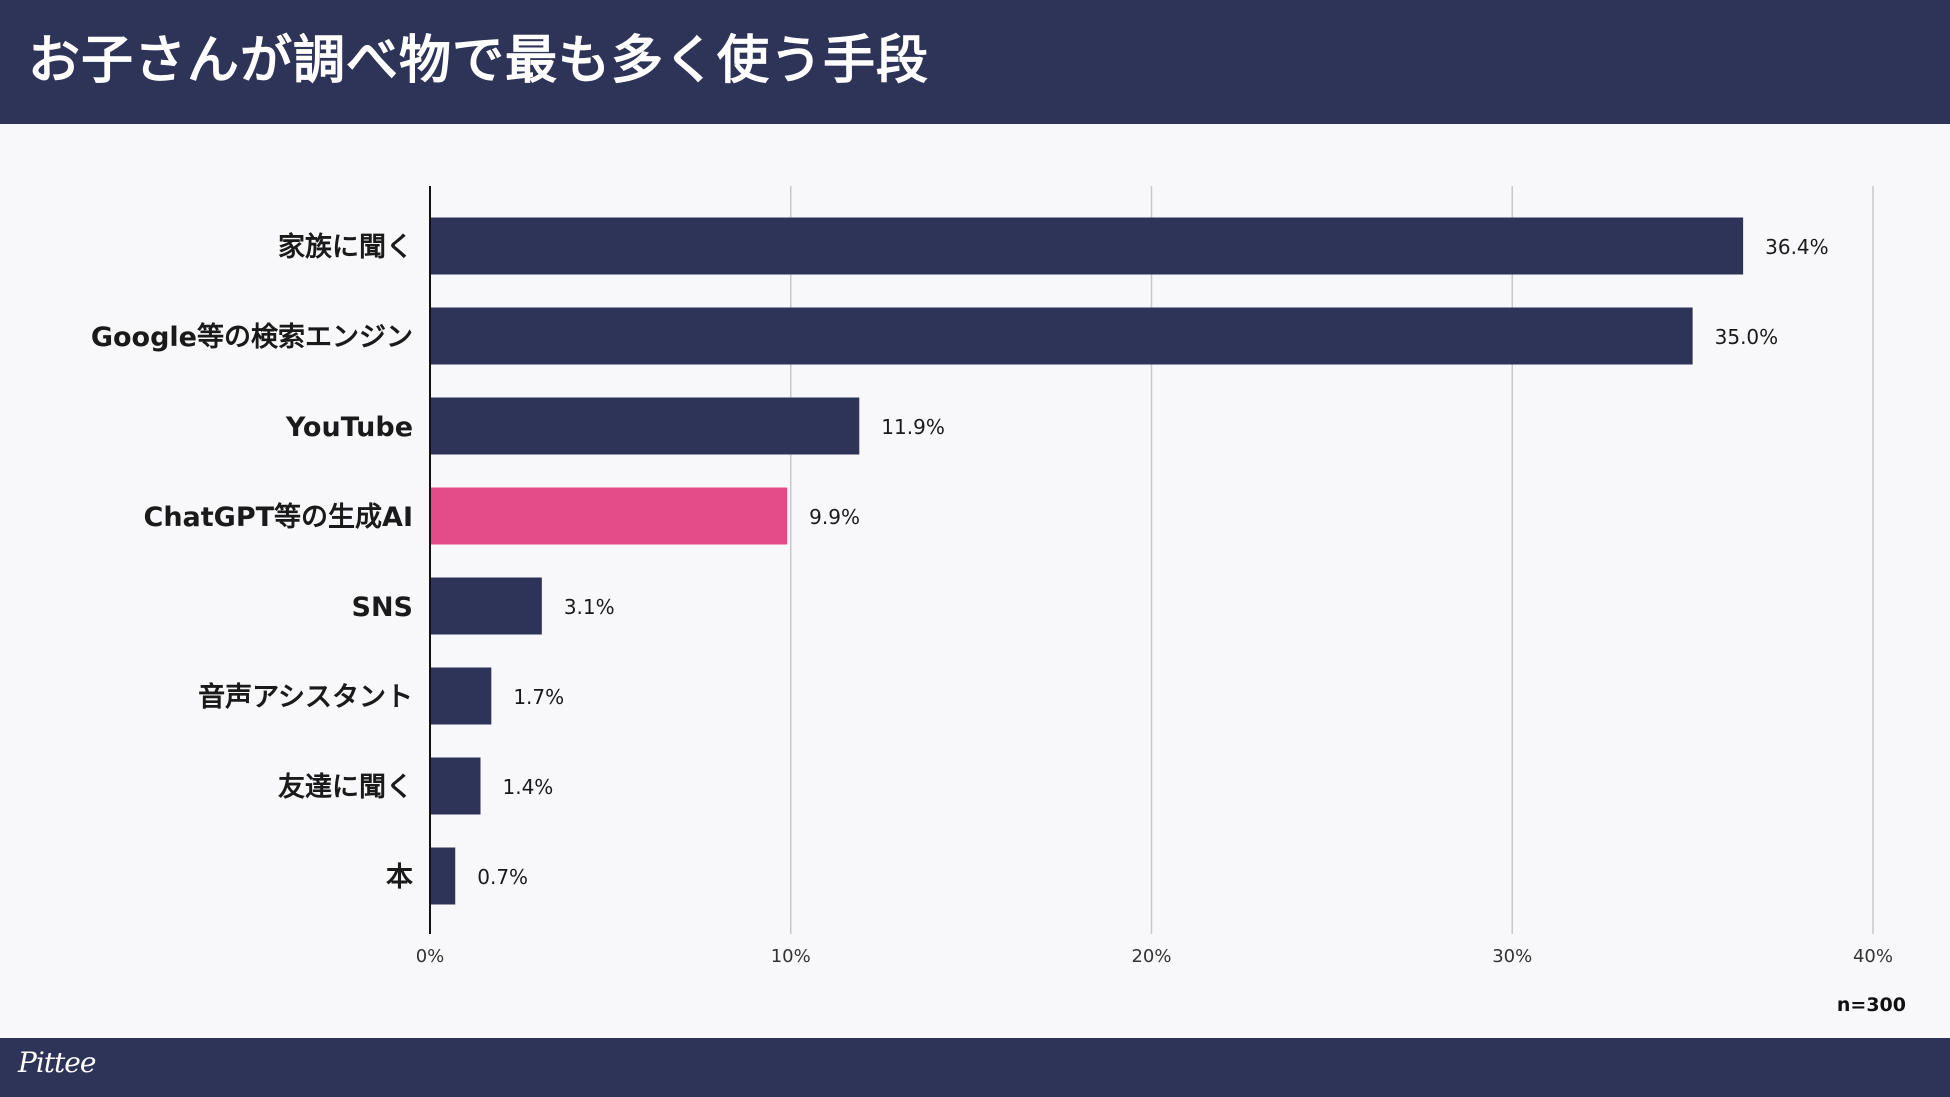  I want to click on x-tick-label: 40%, so click(1873, 956).